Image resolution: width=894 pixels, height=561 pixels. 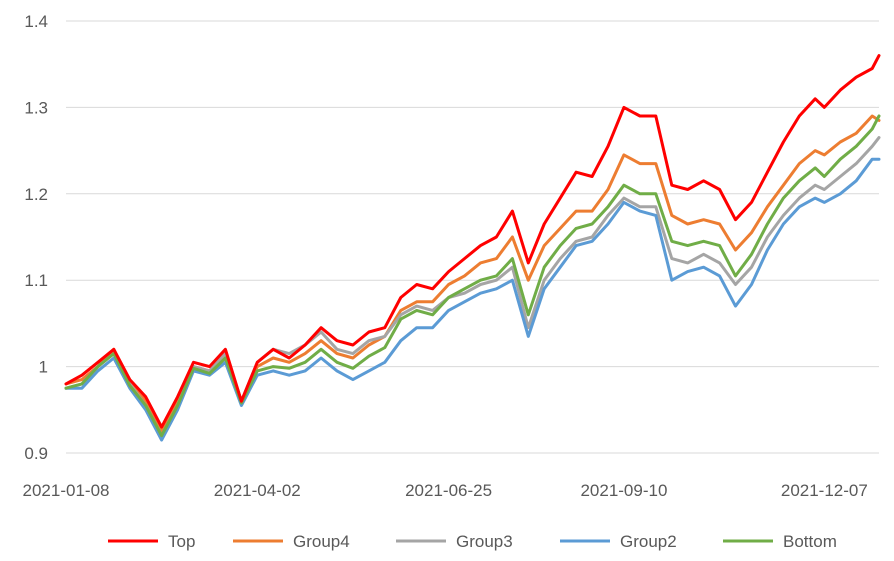 I want to click on y-tick-label: 1.1, so click(x=36, y=280).